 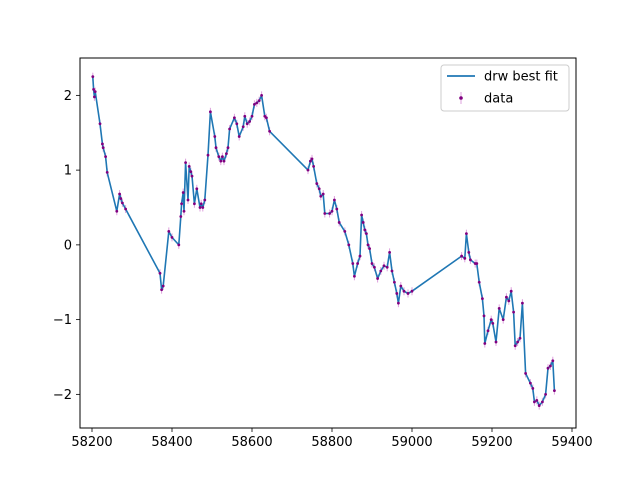 I want to click on y-tick-label: −2, so click(x=62, y=395).